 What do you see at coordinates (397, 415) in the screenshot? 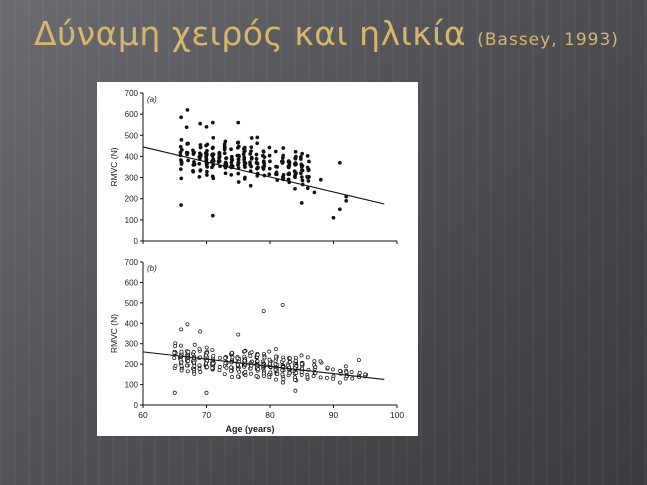
I see `x-tick-label: 100` at bounding box center [397, 415].